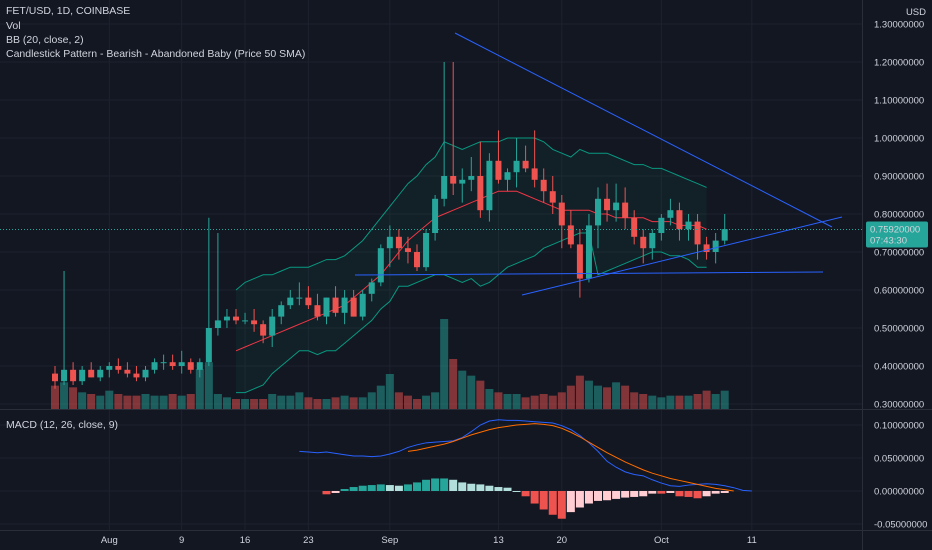 The width and height of the screenshot is (932, 550). What do you see at coordinates (68, 11) in the screenshot?
I see `symbol-title: FET/USD, 1D, COINBASE` at bounding box center [68, 11].